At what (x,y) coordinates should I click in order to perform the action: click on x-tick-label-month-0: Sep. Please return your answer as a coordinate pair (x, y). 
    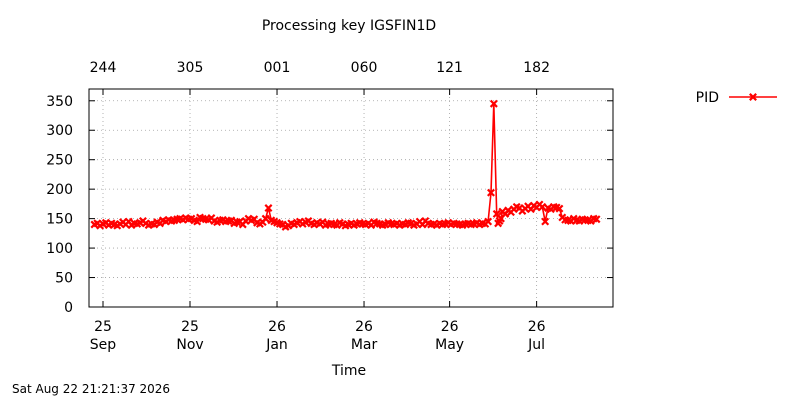
    Looking at the image, I should click on (103, 345).